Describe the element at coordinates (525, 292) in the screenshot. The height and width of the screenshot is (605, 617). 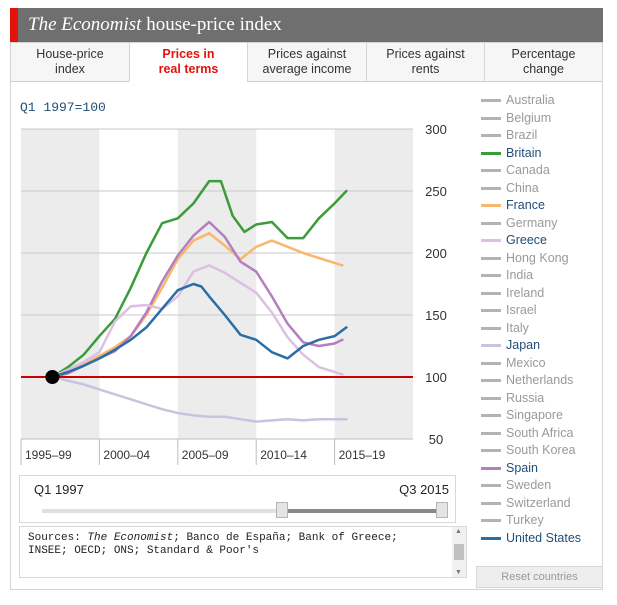
I see `legend-label: Ireland` at that location.